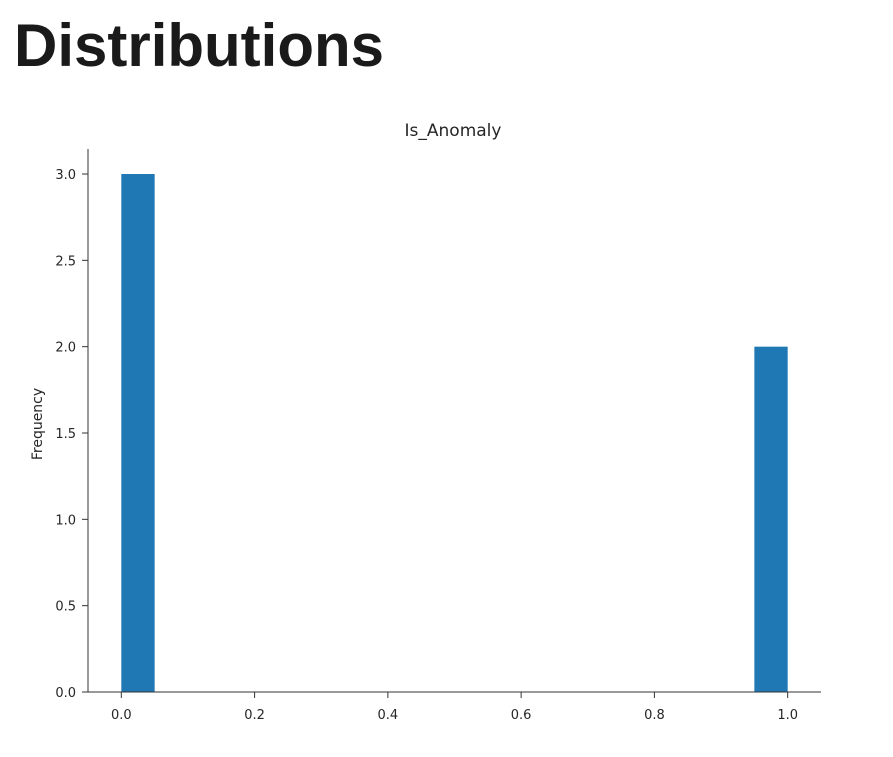 This screenshot has width=893, height=757. I want to click on x-tick-label: 1.0, so click(787, 715).